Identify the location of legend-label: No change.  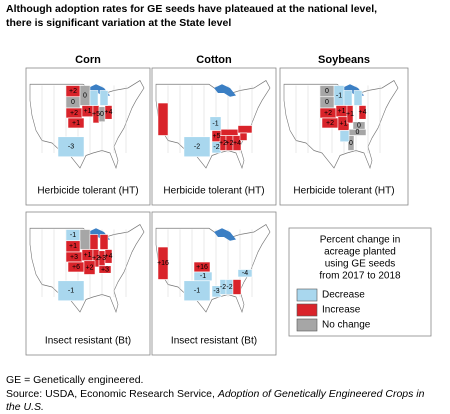
(346, 325).